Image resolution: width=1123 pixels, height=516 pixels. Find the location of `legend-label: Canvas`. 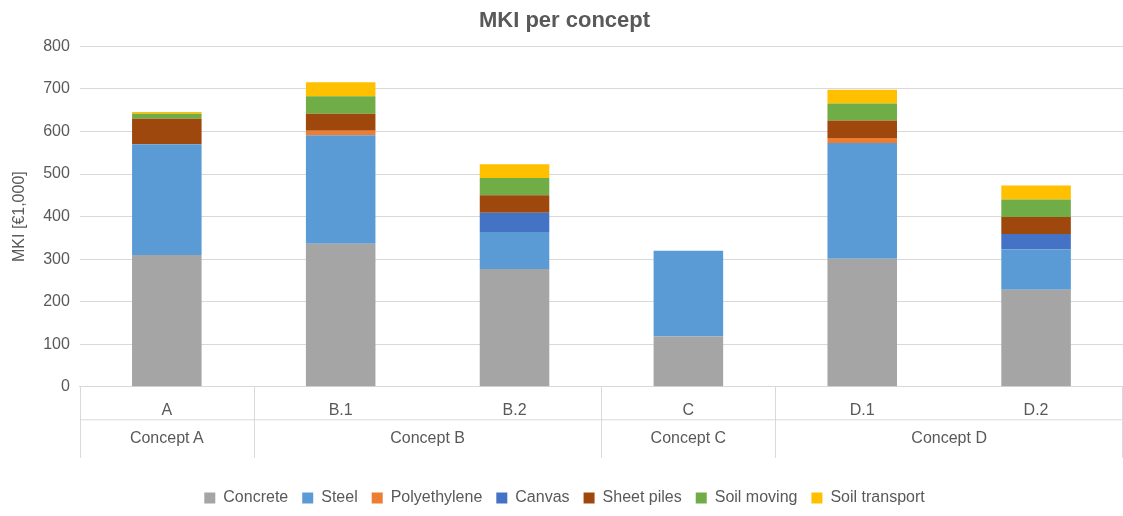

legend-label: Canvas is located at coordinates (542, 497).